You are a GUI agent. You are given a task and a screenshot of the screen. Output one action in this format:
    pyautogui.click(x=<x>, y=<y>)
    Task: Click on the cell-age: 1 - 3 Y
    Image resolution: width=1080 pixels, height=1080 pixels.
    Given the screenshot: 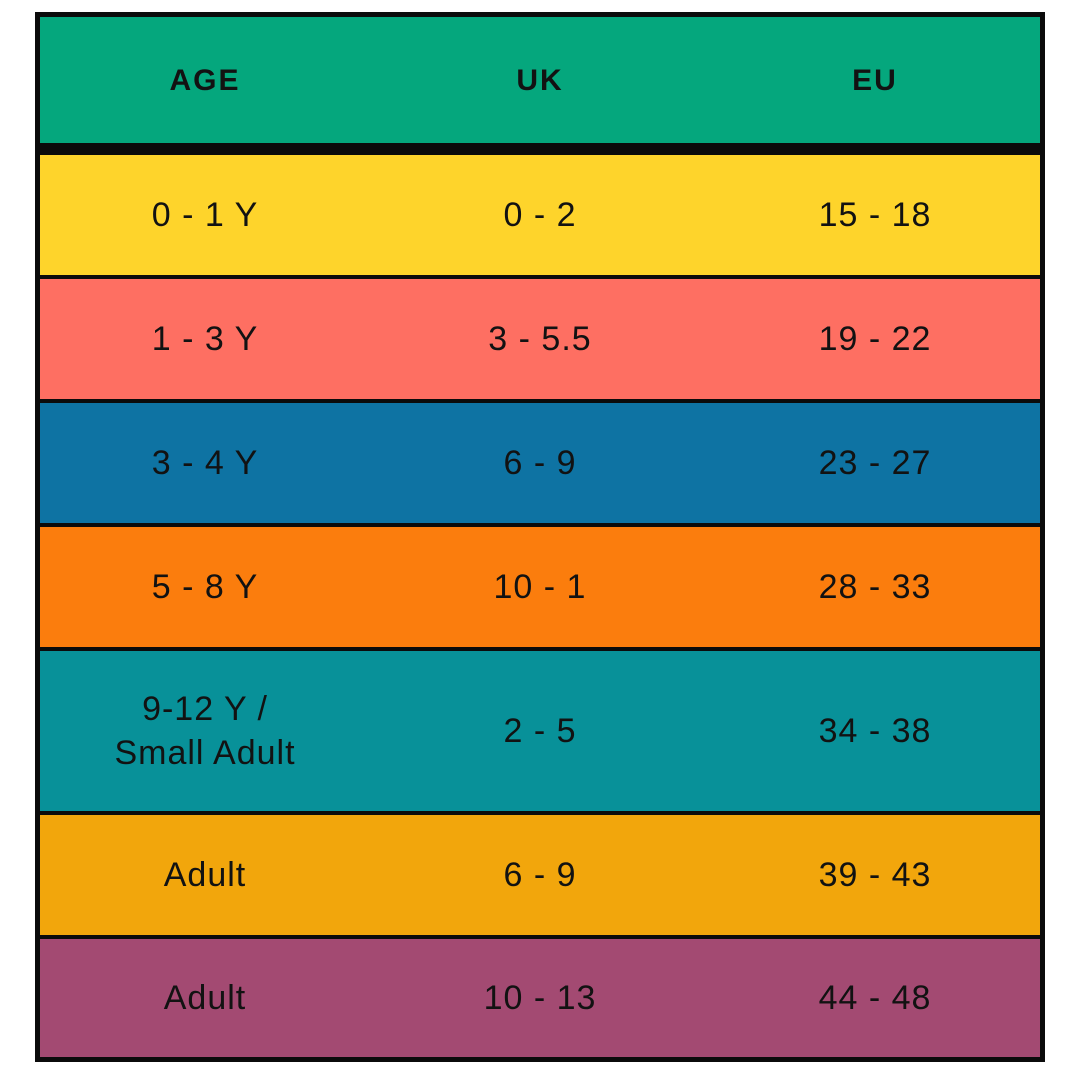 What is the action you would take?
    pyautogui.click(x=205, y=338)
    